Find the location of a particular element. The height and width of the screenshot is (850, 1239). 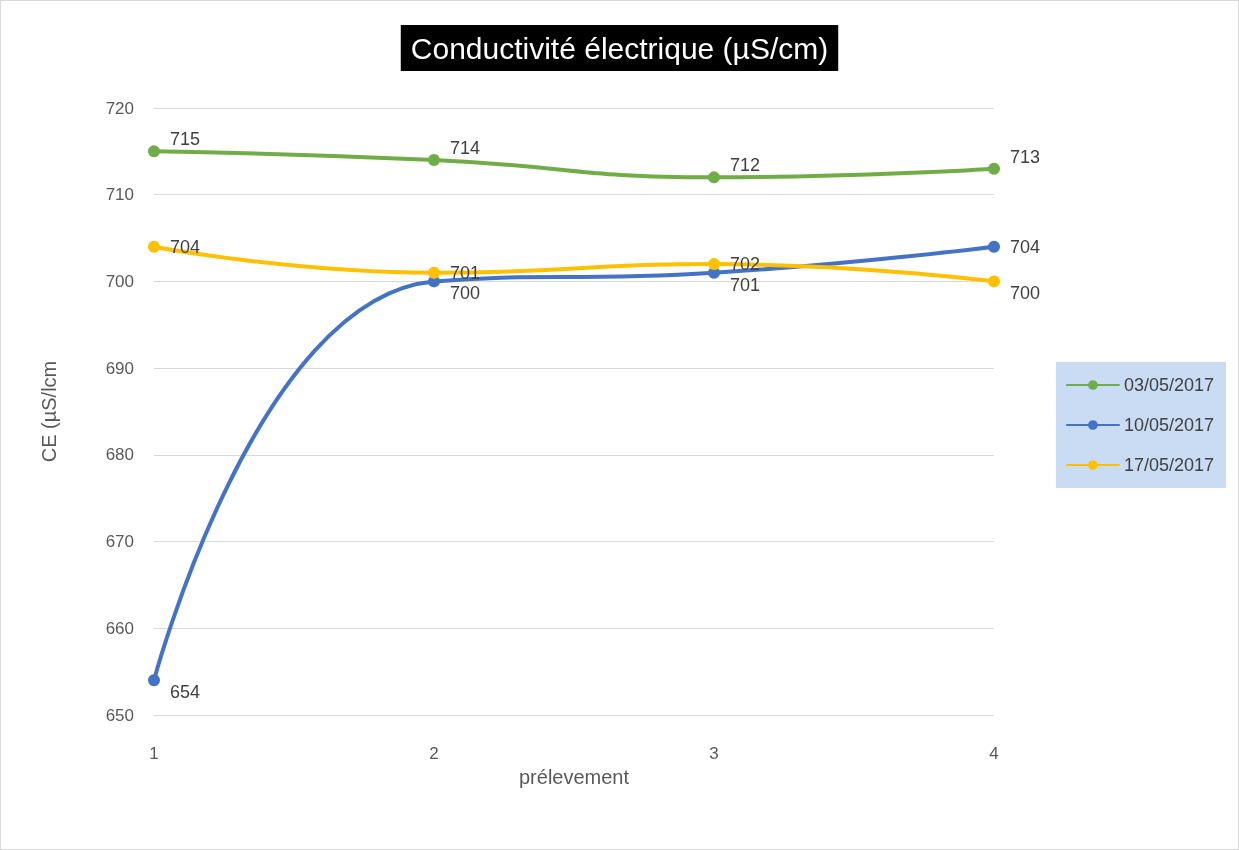

legend-label: 03/05/2017 is located at coordinates (1169, 385).